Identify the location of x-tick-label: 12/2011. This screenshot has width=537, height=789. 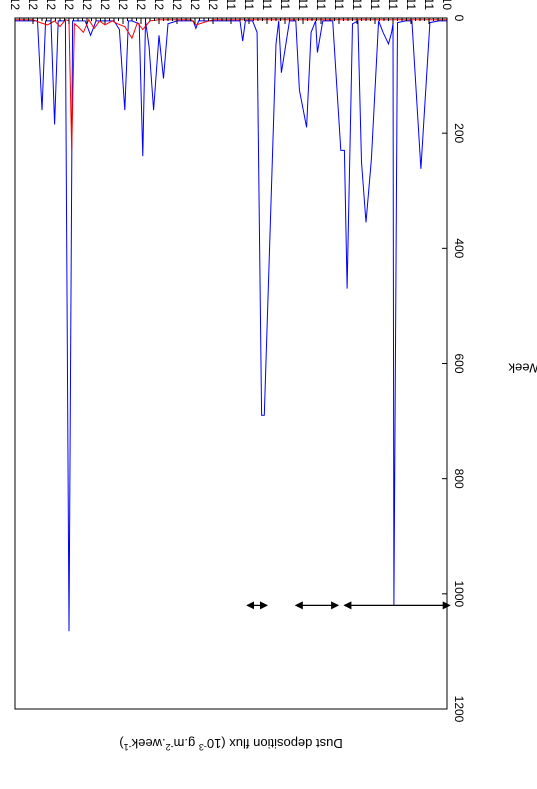
(231, 5).